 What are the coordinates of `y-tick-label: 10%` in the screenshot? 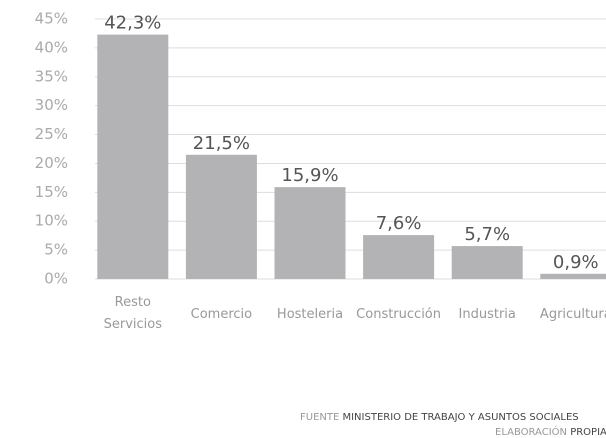 It's located at (51, 221).